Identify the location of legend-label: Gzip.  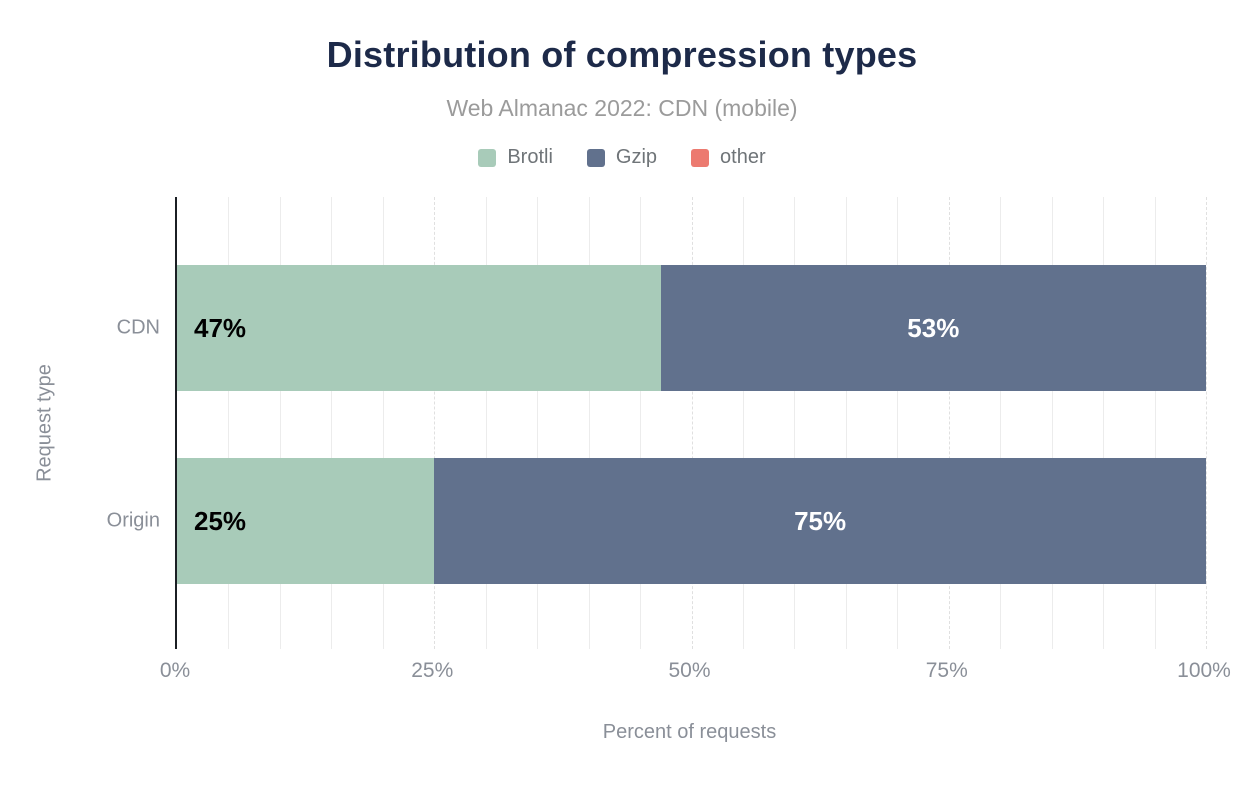
(636, 157).